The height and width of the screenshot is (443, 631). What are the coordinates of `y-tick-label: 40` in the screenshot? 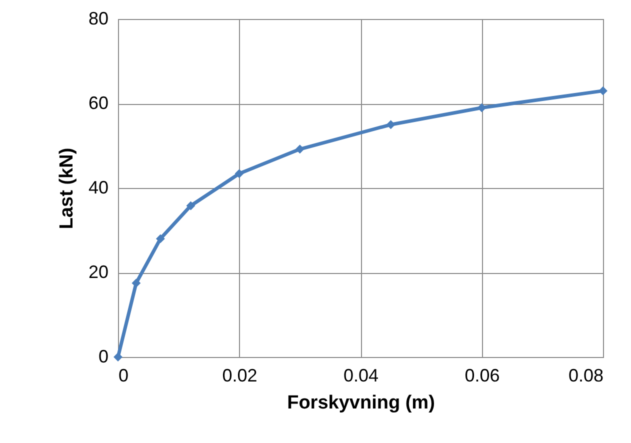 It's located at (98, 188).